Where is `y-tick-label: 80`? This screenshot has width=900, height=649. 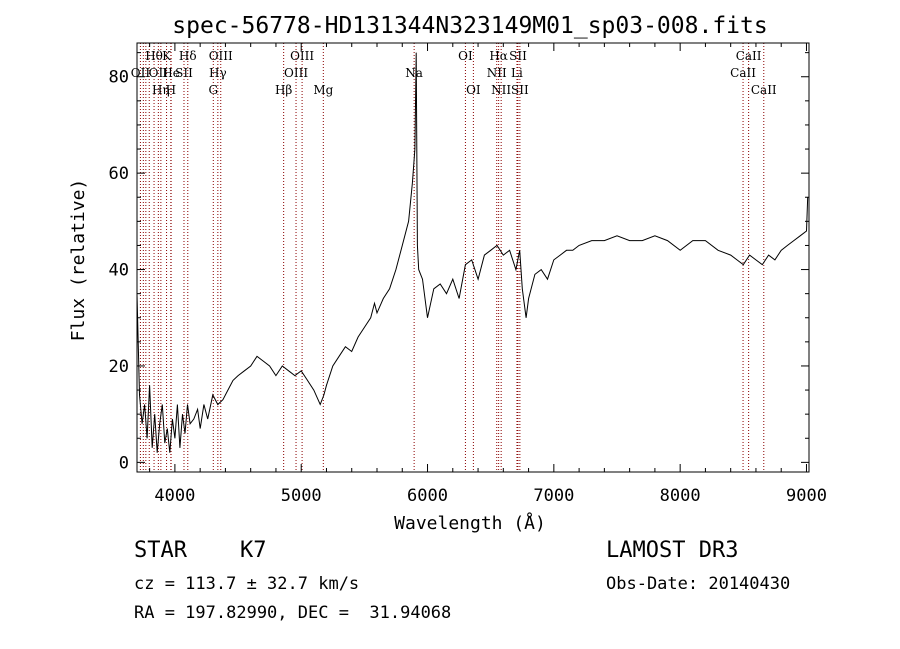
y-tick-label: 80 is located at coordinates (119, 78).